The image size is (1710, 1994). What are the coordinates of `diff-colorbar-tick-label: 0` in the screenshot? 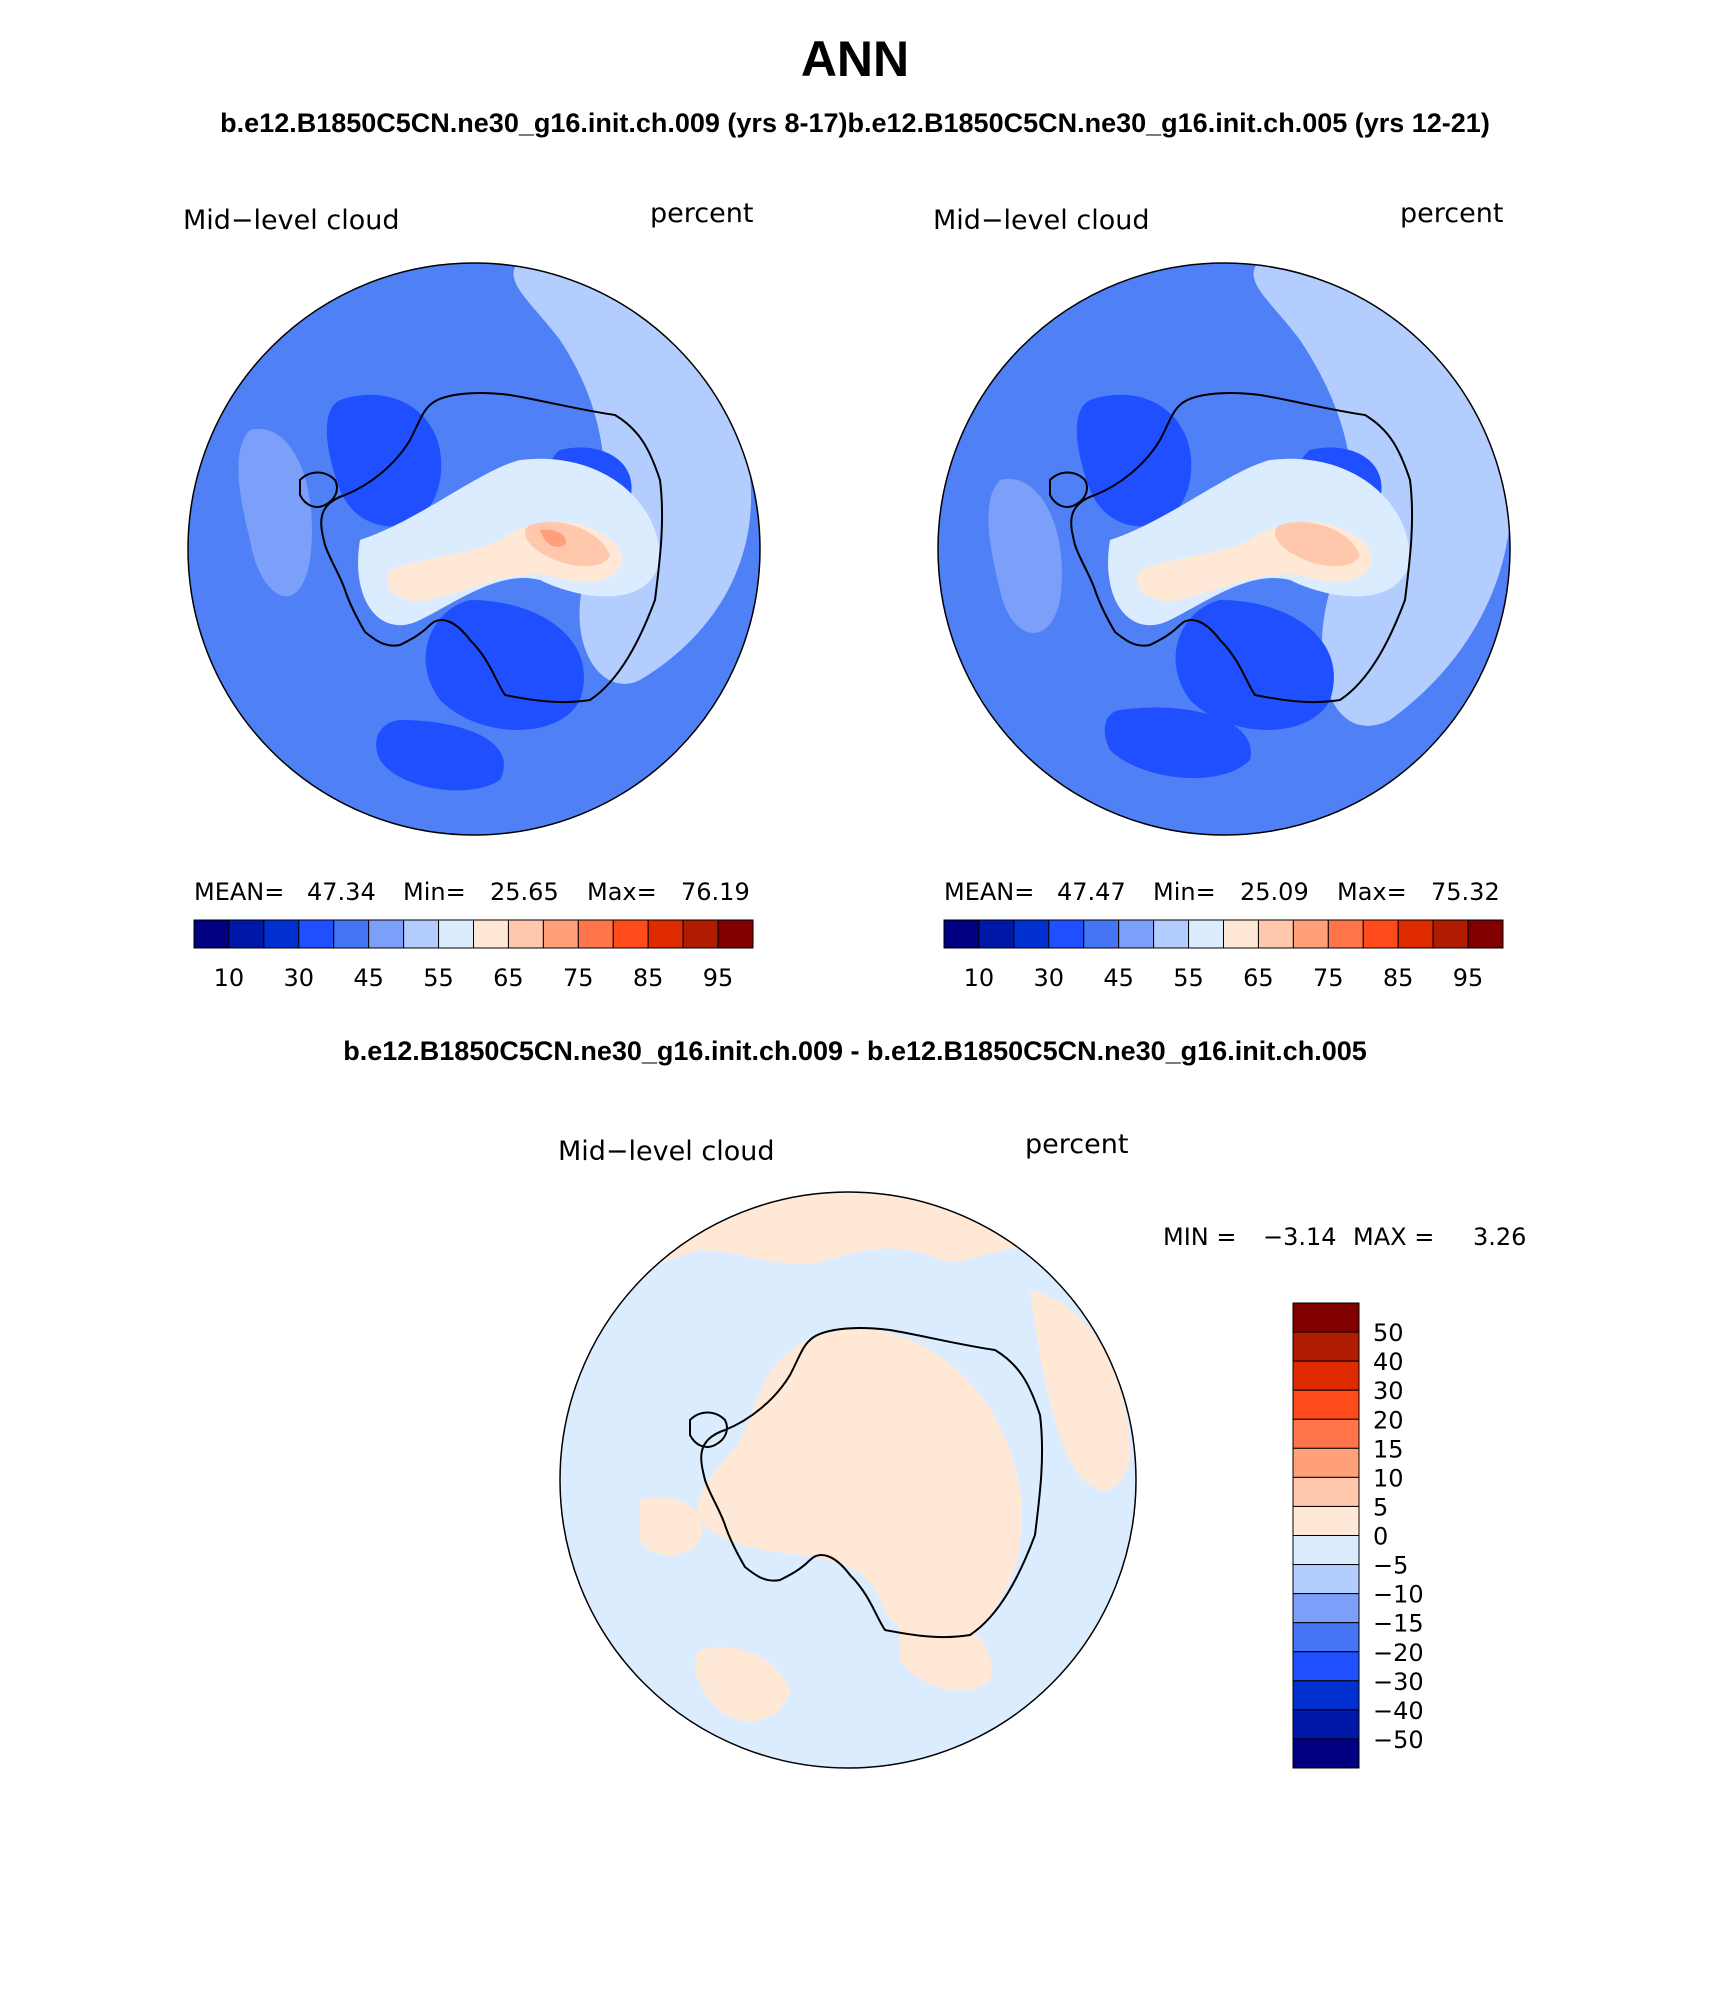 It's located at (1380, 1537).